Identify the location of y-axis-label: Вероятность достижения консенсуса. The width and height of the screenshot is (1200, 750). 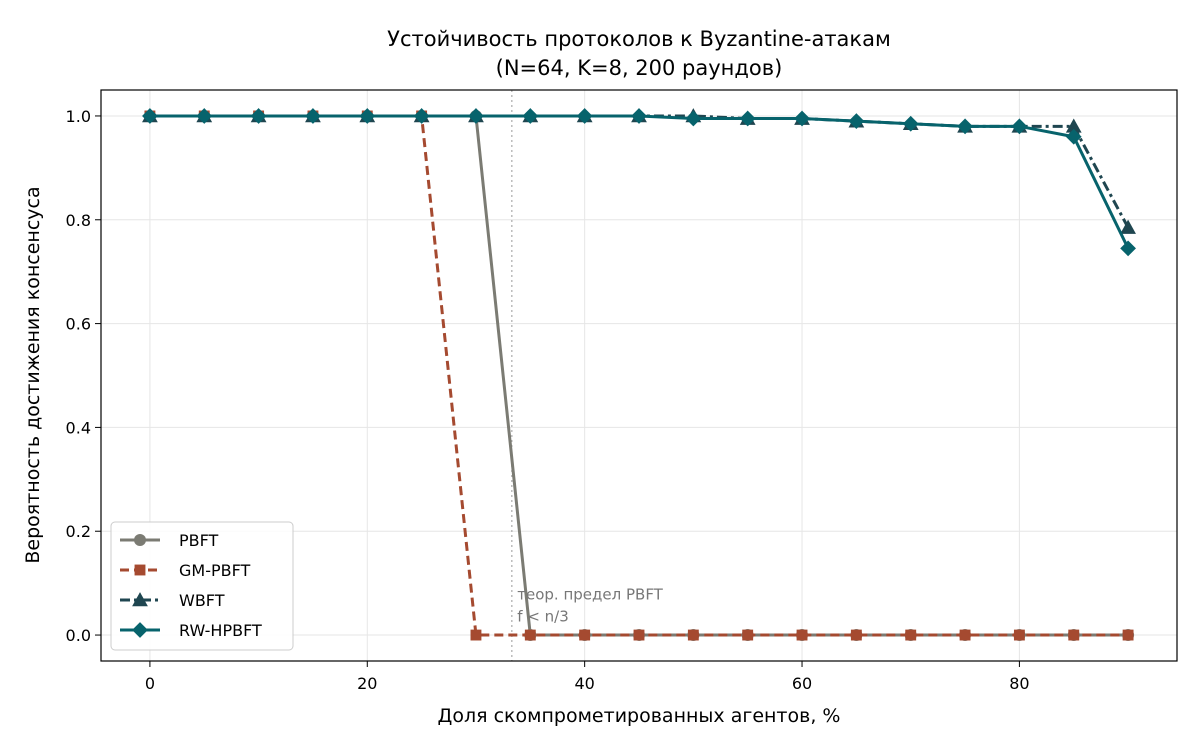
(33, 374).